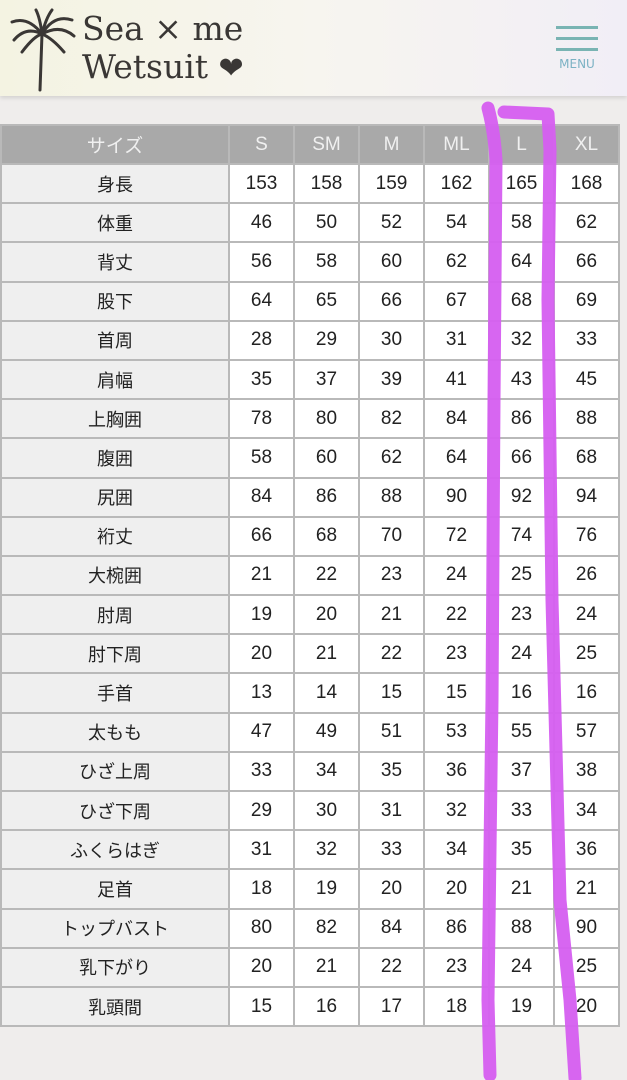  What do you see at coordinates (586, 693) in the screenshot?
I see `cell-xl: 16` at bounding box center [586, 693].